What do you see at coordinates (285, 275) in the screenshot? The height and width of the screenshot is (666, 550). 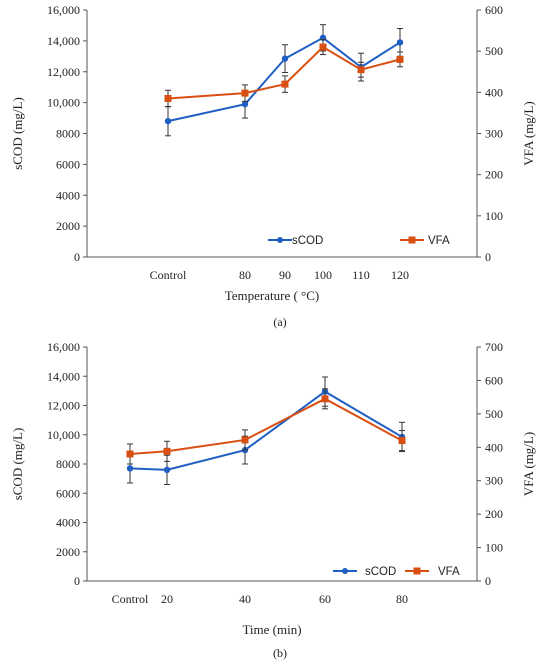 I see `x-tick-label: 90` at bounding box center [285, 275].